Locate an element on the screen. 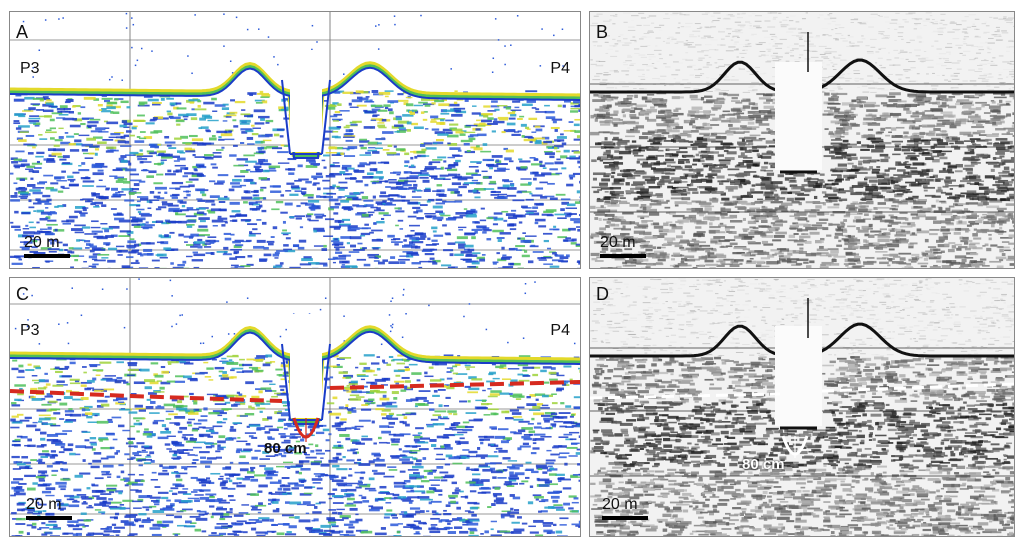 The image size is (1024, 547). scale-label-c: 20 m is located at coordinates (44, 504).